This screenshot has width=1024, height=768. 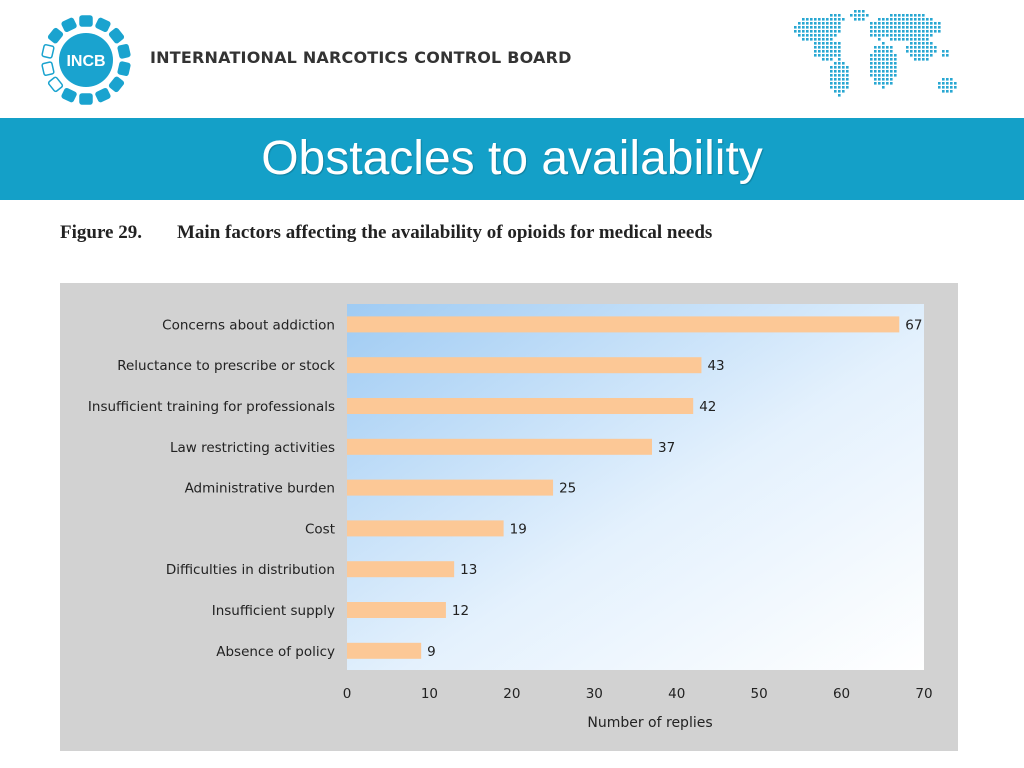 What do you see at coordinates (226, 366) in the screenshot?
I see `category-label: Reluctance to prescribe or stock` at bounding box center [226, 366].